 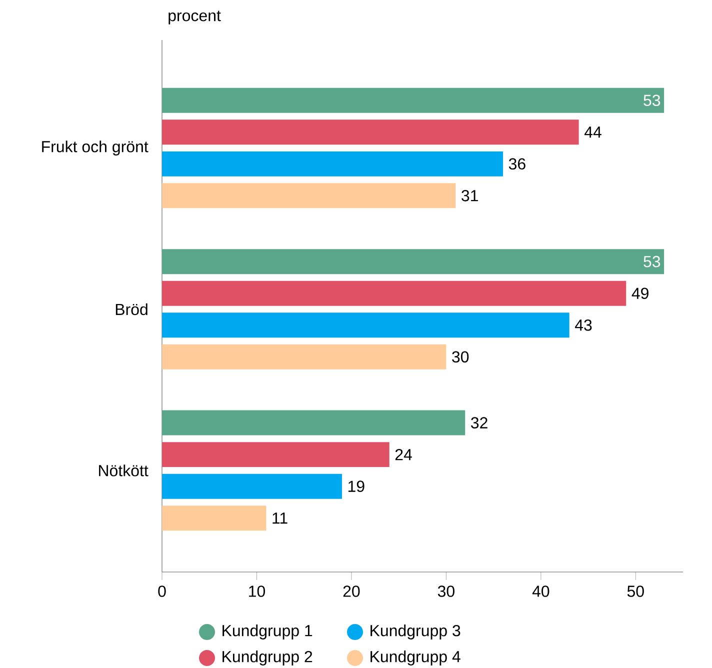 What do you see at coordinates (351, 591) in the screenshot?
I see `x-tick-label: 20` at bounding box center [351, 591].